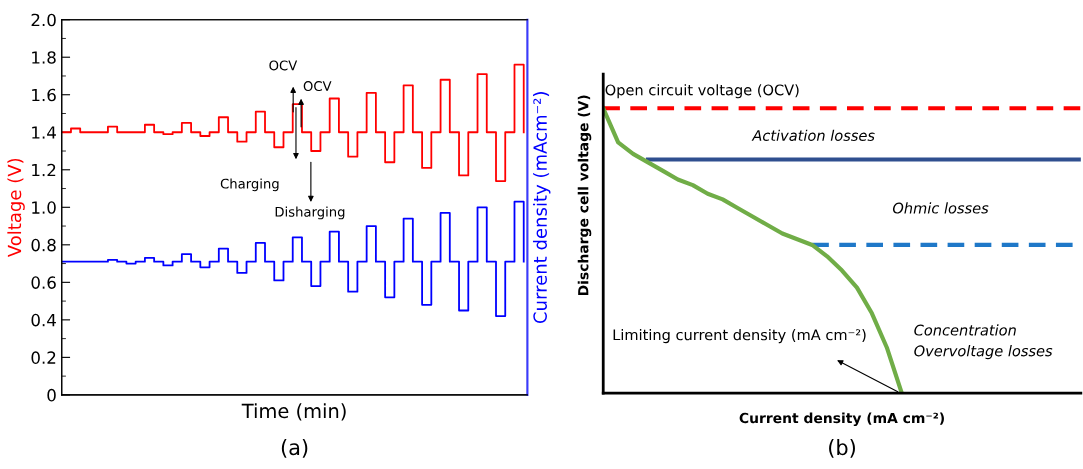 The width and height of the screenshot is (1083, 469). I want to click on y-tick-label: 1.2, so click(44, 170).